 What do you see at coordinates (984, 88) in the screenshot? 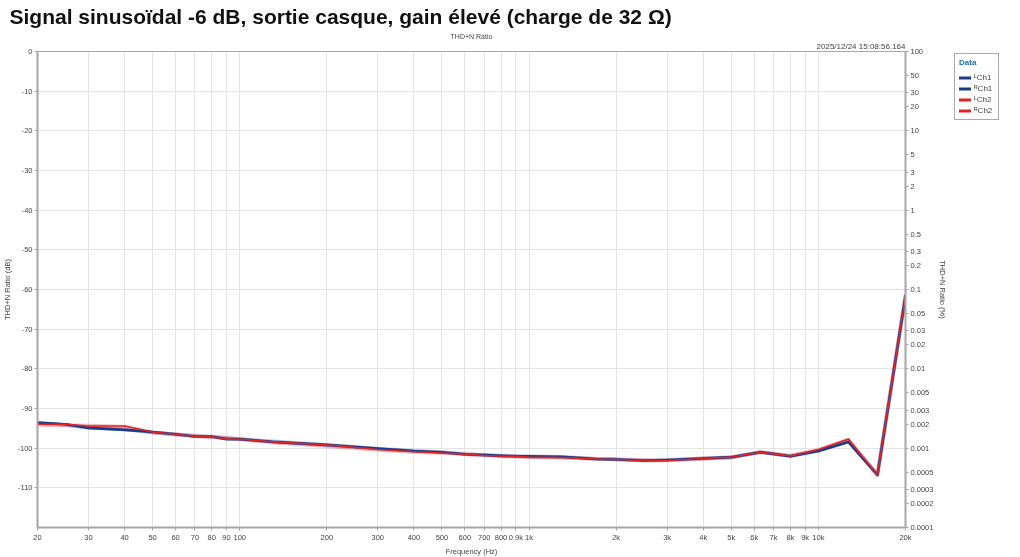
I see `legend-label: ᴿCh1` at bounding box center [984, 88].